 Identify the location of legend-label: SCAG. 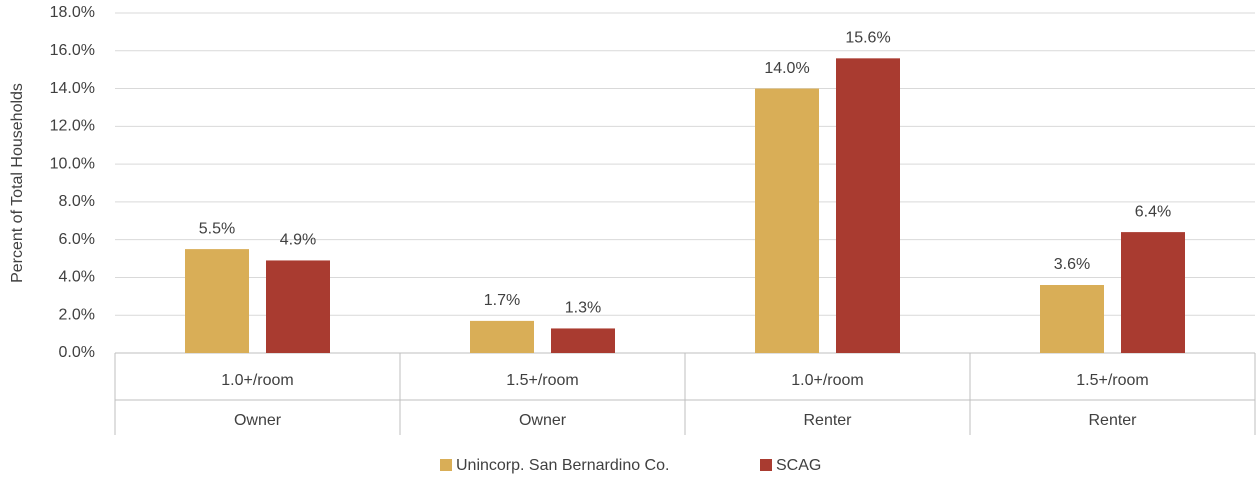
(798, 465).